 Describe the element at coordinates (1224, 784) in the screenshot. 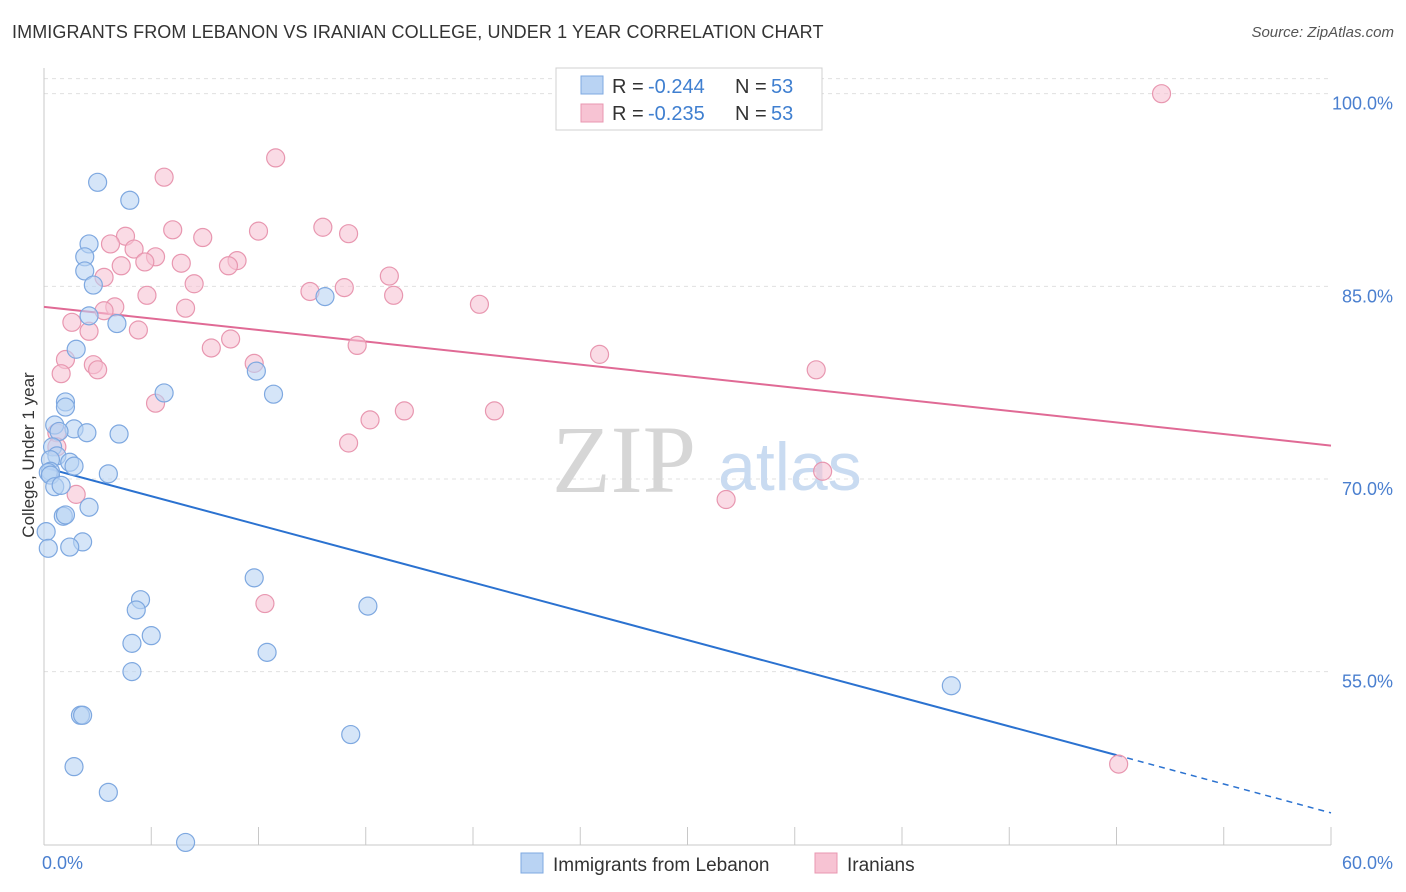

I see `trend-line-lebanon-extension` at that location.